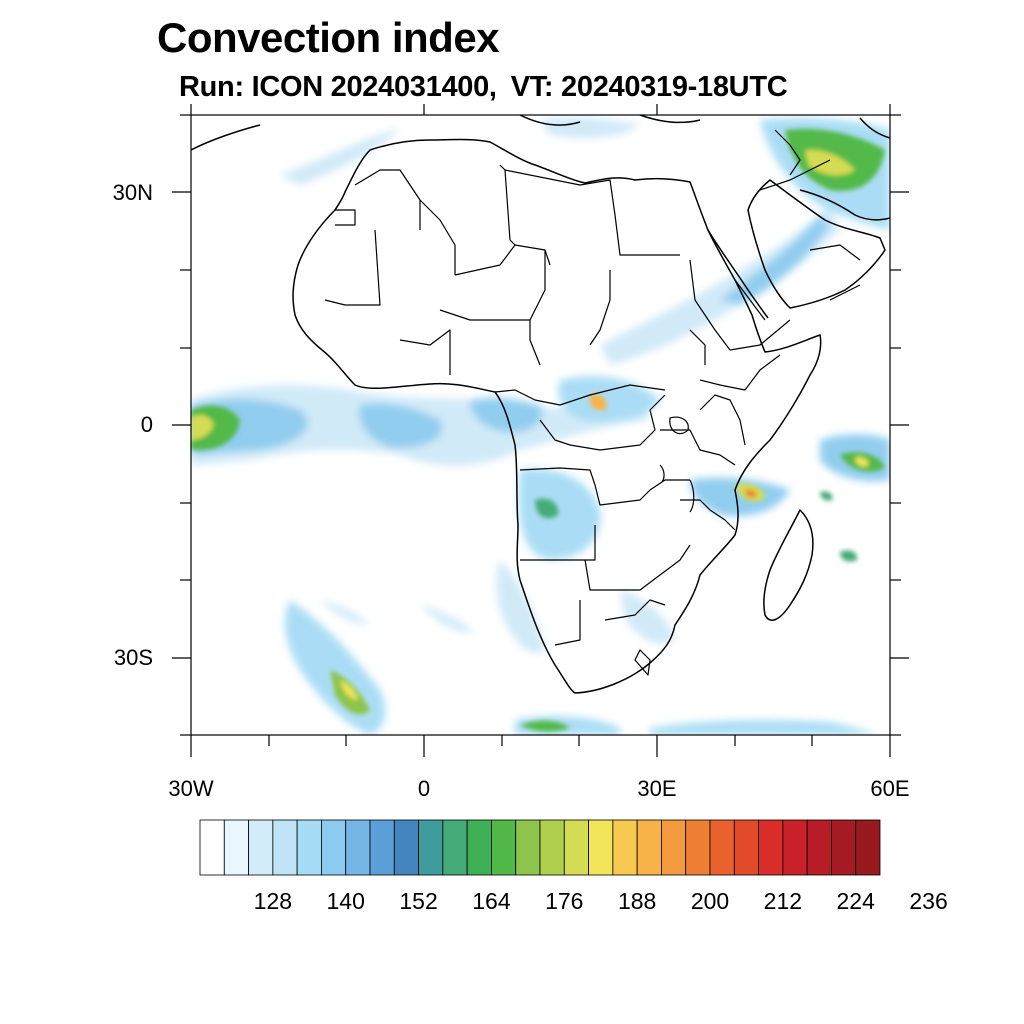 The height and width of the screenshot is (1024, 1024). I want to click on red-sea-coast, so click(738, 274).